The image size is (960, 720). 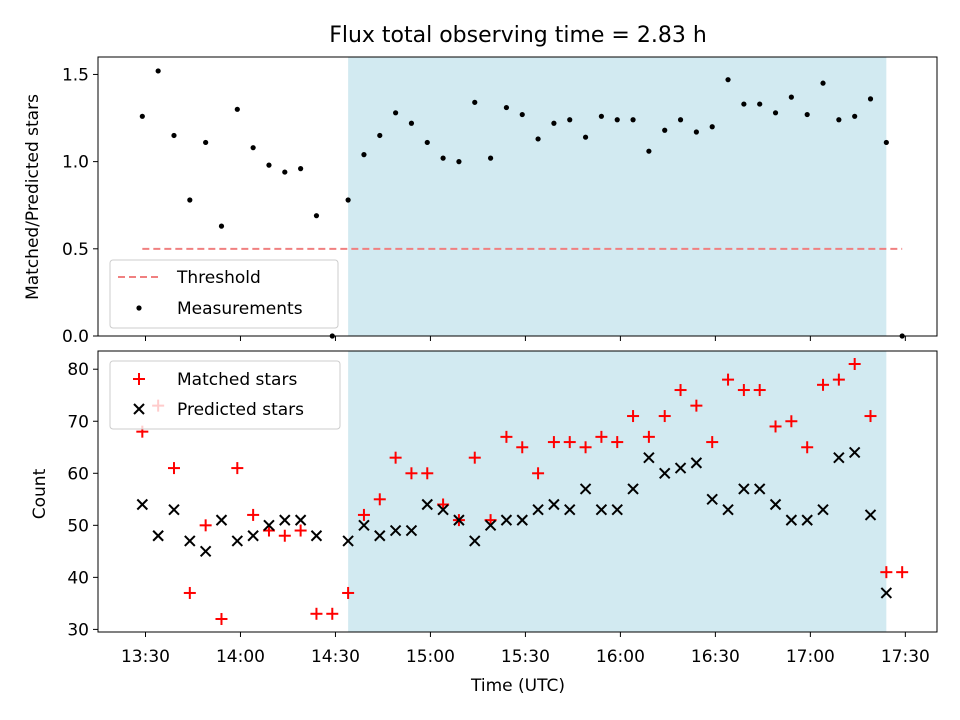 What do you see at coordinates (139, 409) in the screenshot?
I see `predicted-legend-swatch` at bounding box center [139, 409].